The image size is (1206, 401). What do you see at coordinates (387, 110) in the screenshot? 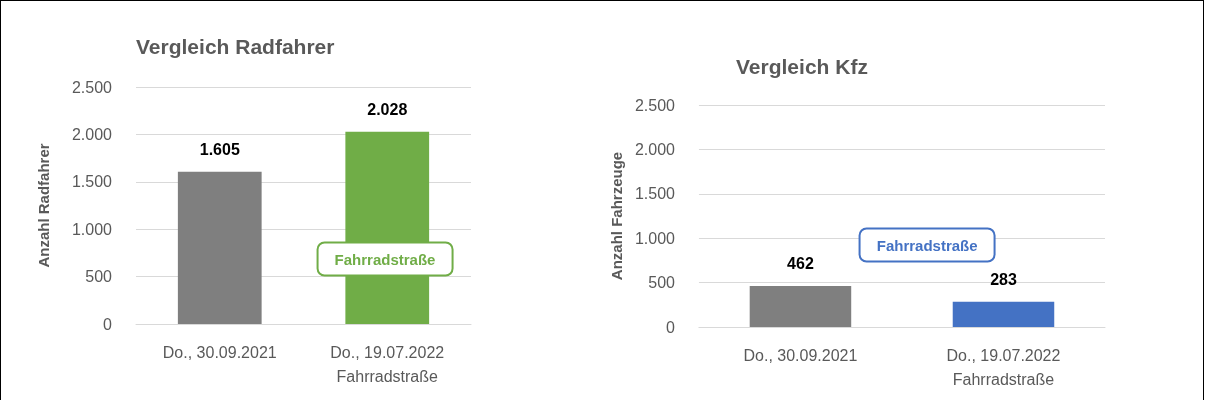
I see `data-label: 2.028` at bounding box center [387, 110].